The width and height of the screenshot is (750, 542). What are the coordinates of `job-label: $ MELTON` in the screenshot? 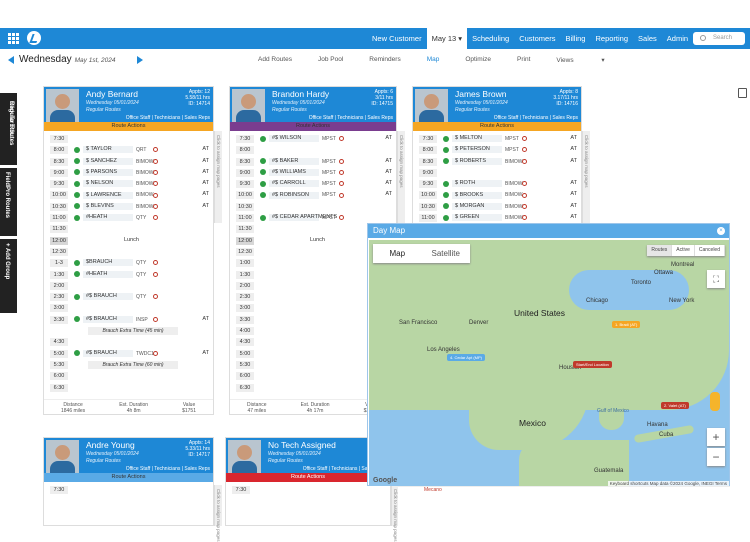 It's located at (477, 139).